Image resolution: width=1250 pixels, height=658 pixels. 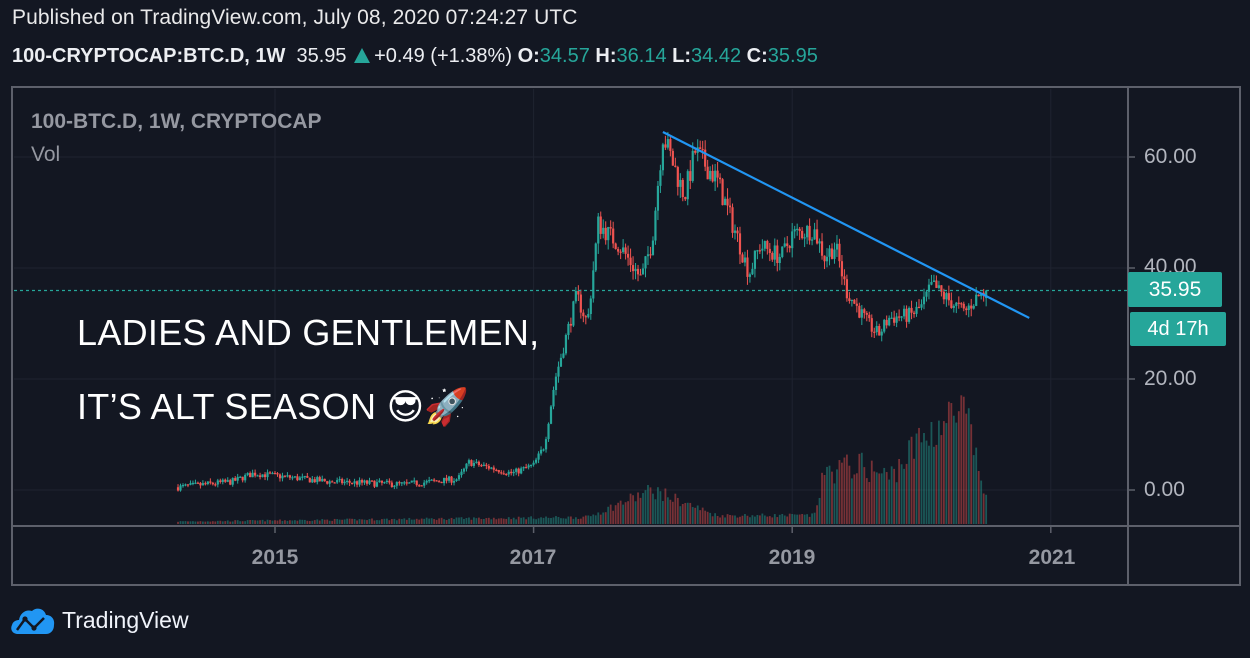 What do you see at coordinates (582, 459) in the screenshot?
I see `volume-bars` at bounding box center [582, 459].